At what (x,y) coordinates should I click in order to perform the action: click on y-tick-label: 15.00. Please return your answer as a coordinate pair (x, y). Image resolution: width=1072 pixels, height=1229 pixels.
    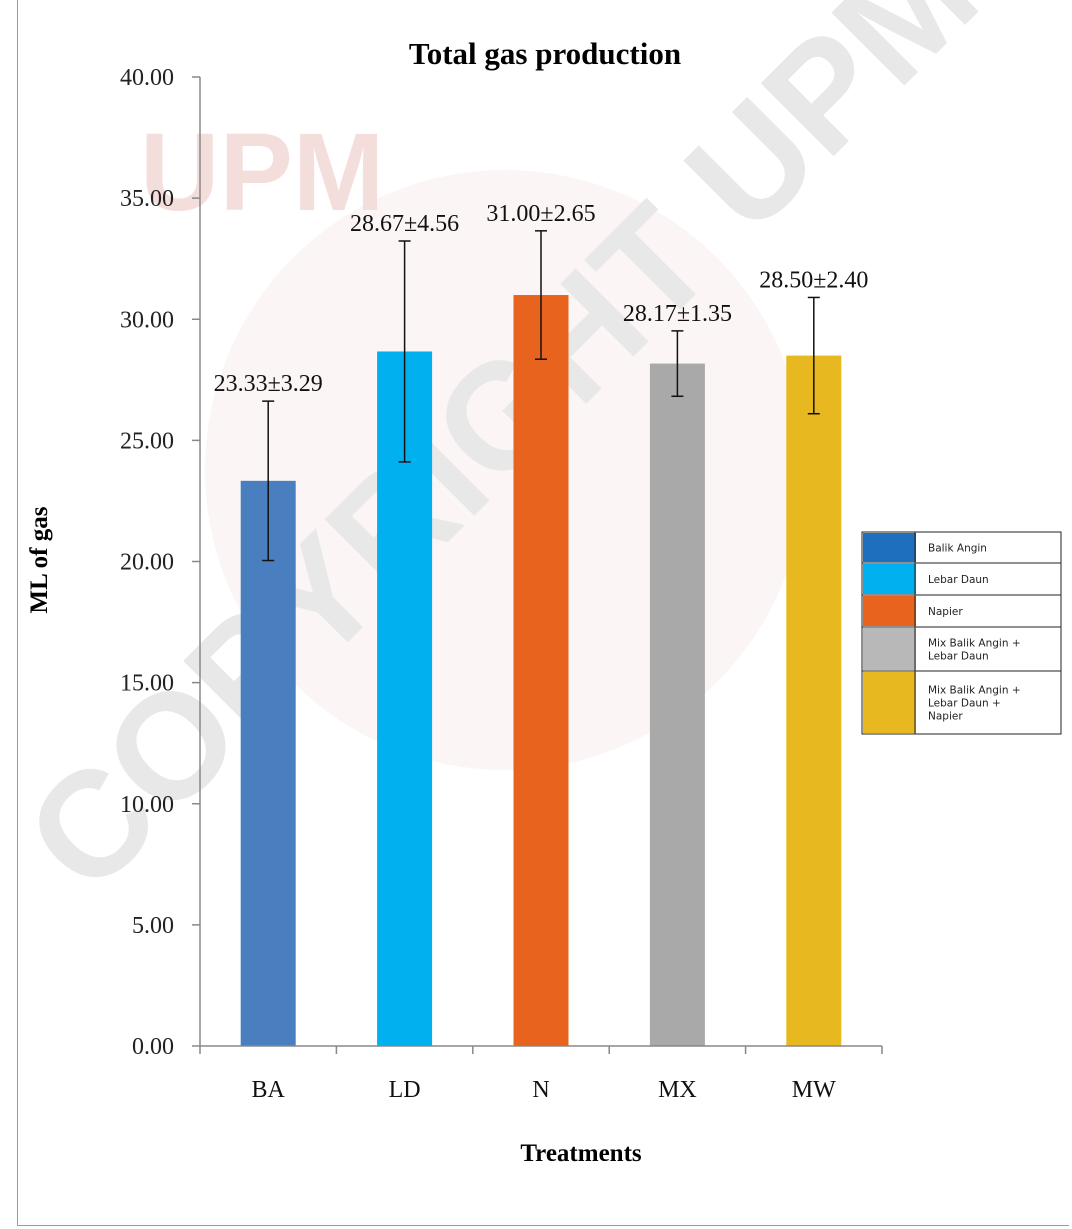
    Looking at the image, I should click on (147, 684).